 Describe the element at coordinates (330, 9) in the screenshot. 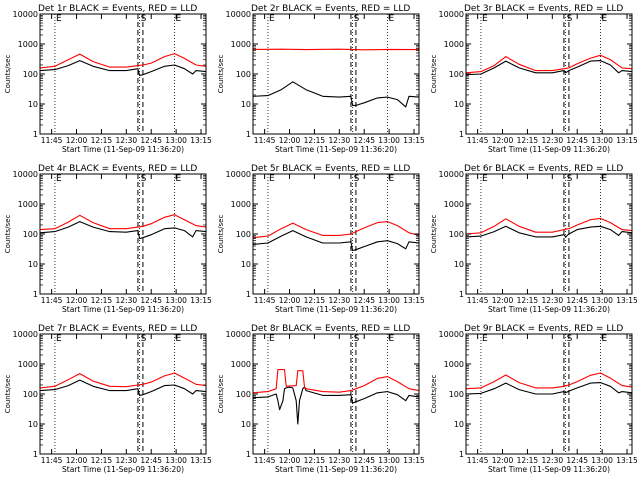

I see `panel-title: Det 2r BLACK = Events, RED = LLD` at that location.